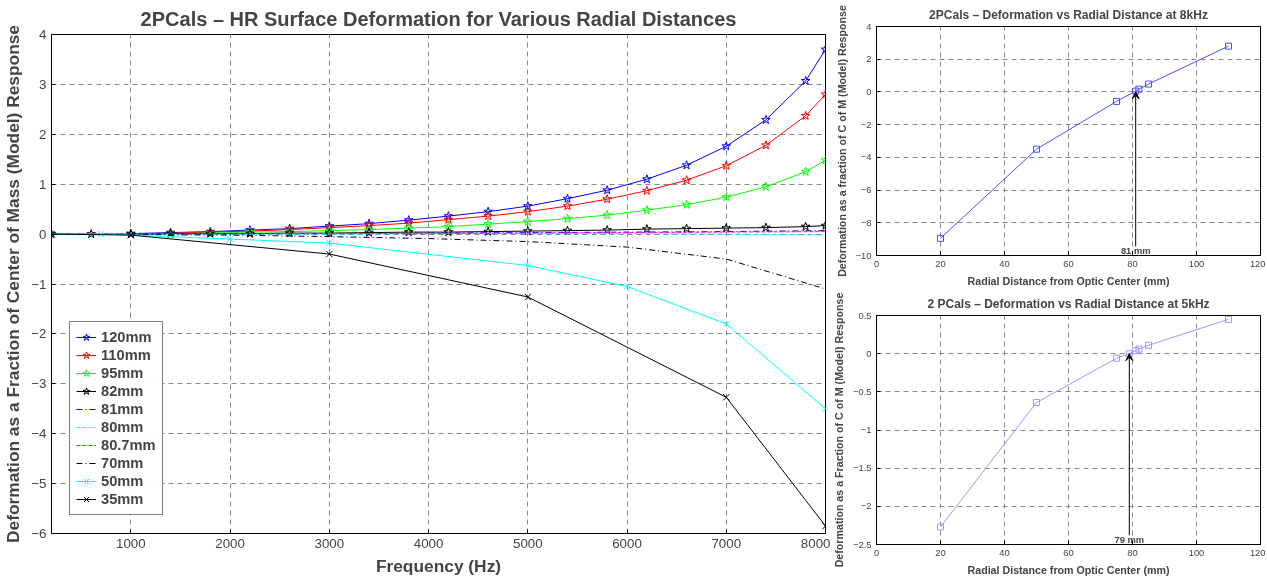 The image size is (1267, 580). Describe the element at coordinates (1135, 251) in the screenshot. I see `annotation: 81 mm` at that location.